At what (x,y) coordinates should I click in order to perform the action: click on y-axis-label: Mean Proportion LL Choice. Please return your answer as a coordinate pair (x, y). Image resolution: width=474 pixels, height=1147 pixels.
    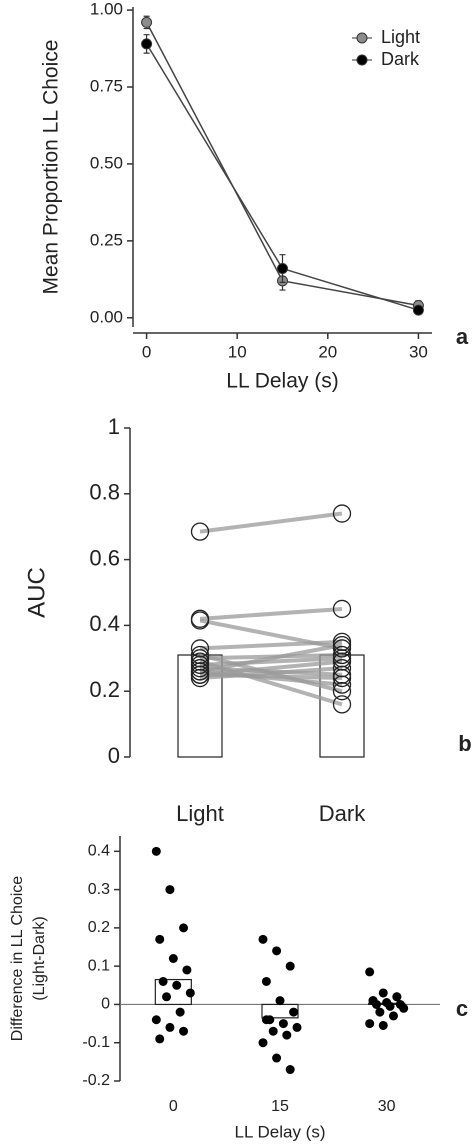
    Looking at the image, I should click on (51, 167).